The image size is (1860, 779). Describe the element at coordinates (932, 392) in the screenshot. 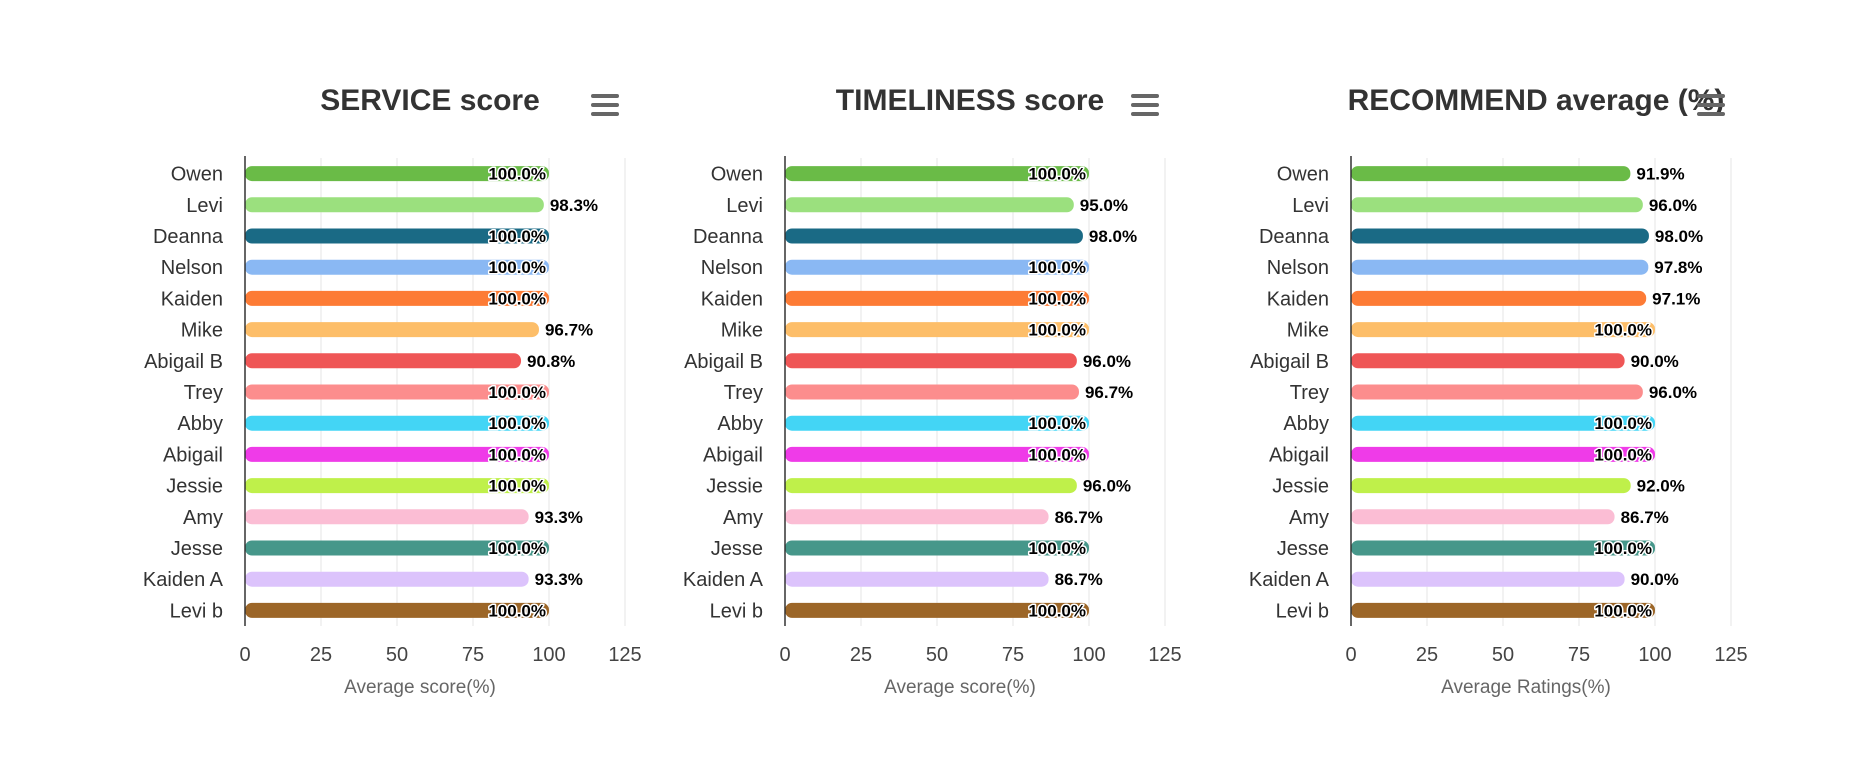

I see `timeliness-bar-trey` at that location.